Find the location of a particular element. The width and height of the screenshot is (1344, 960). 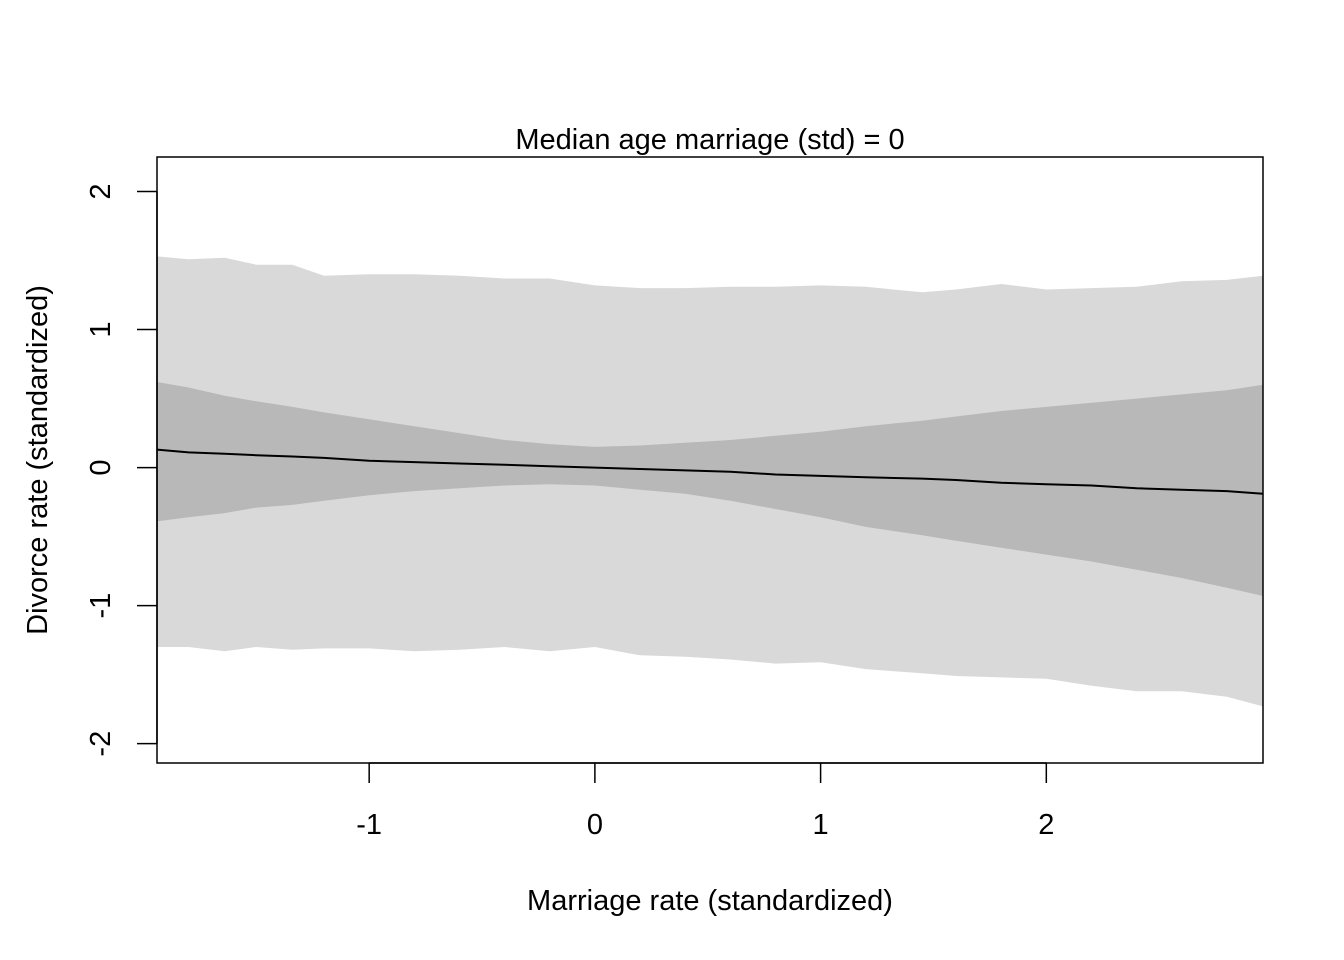

y-tick-label: 0 is located at coordinates (101, 468).